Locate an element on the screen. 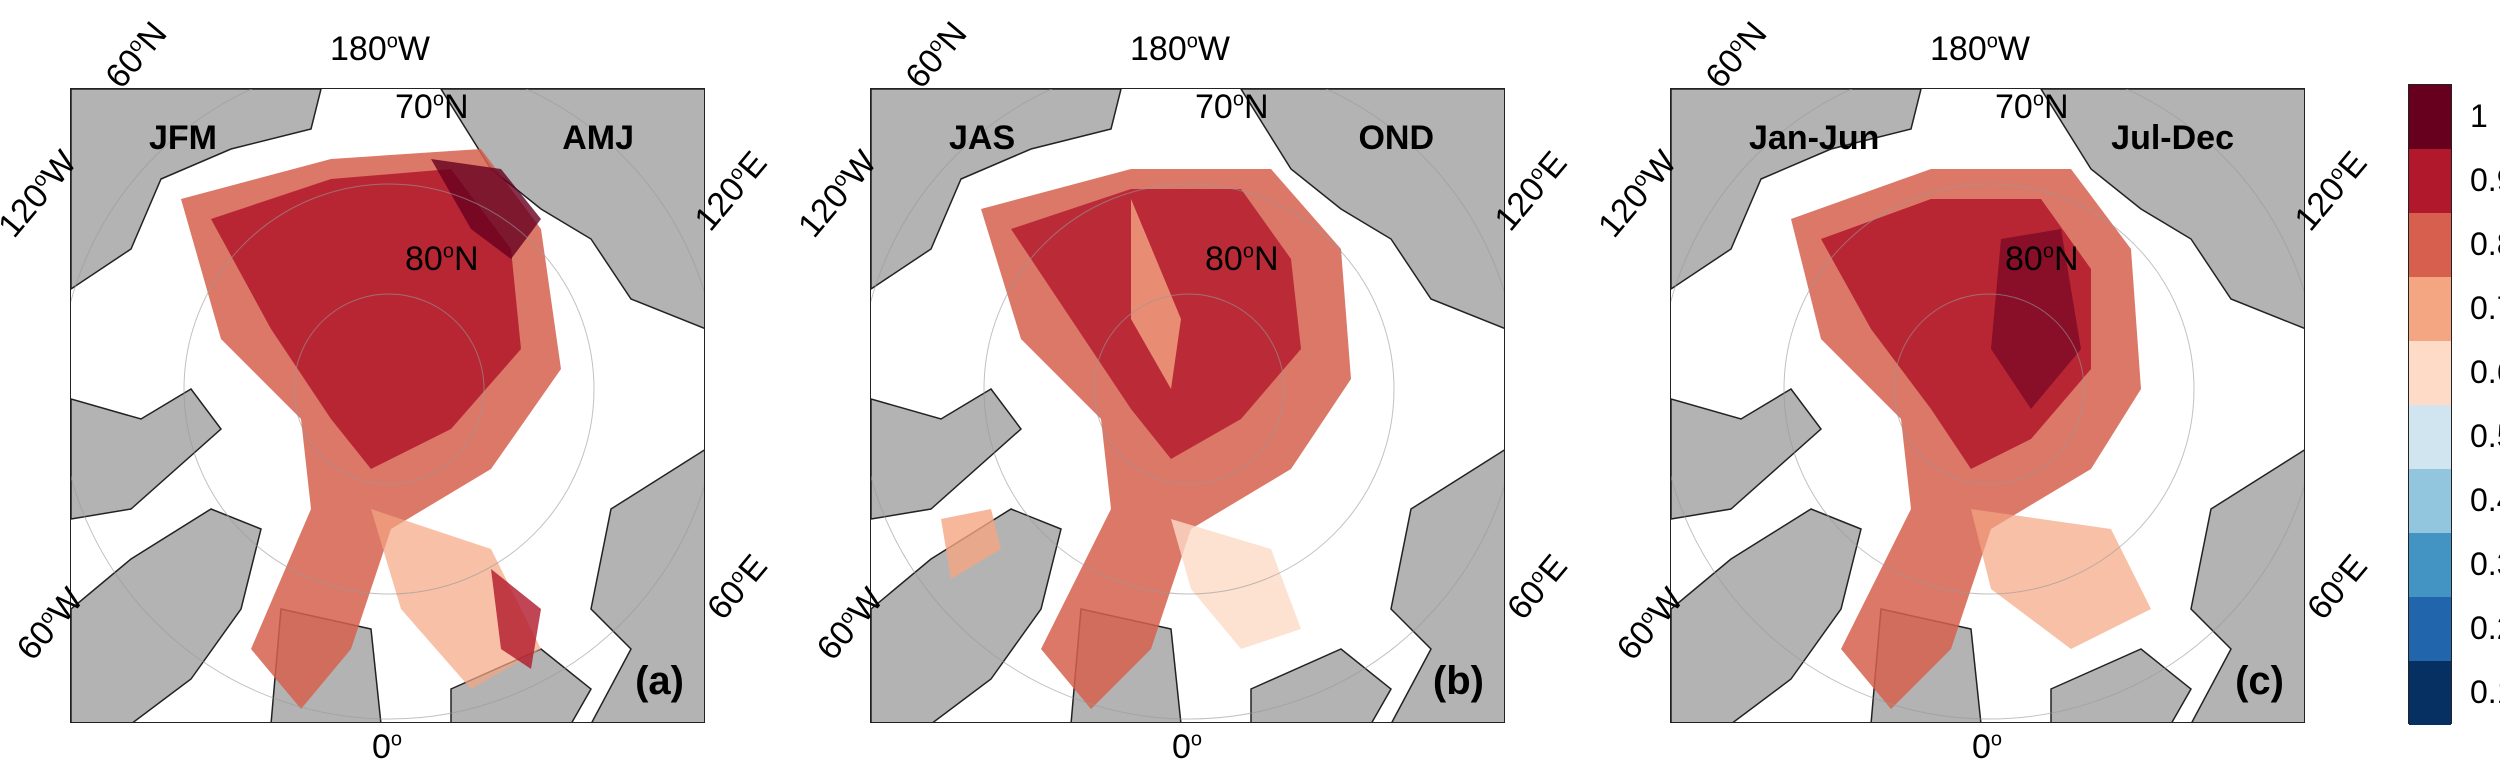  colorbar-tick-label: 0.7 is located at coordinates (2485, 308).